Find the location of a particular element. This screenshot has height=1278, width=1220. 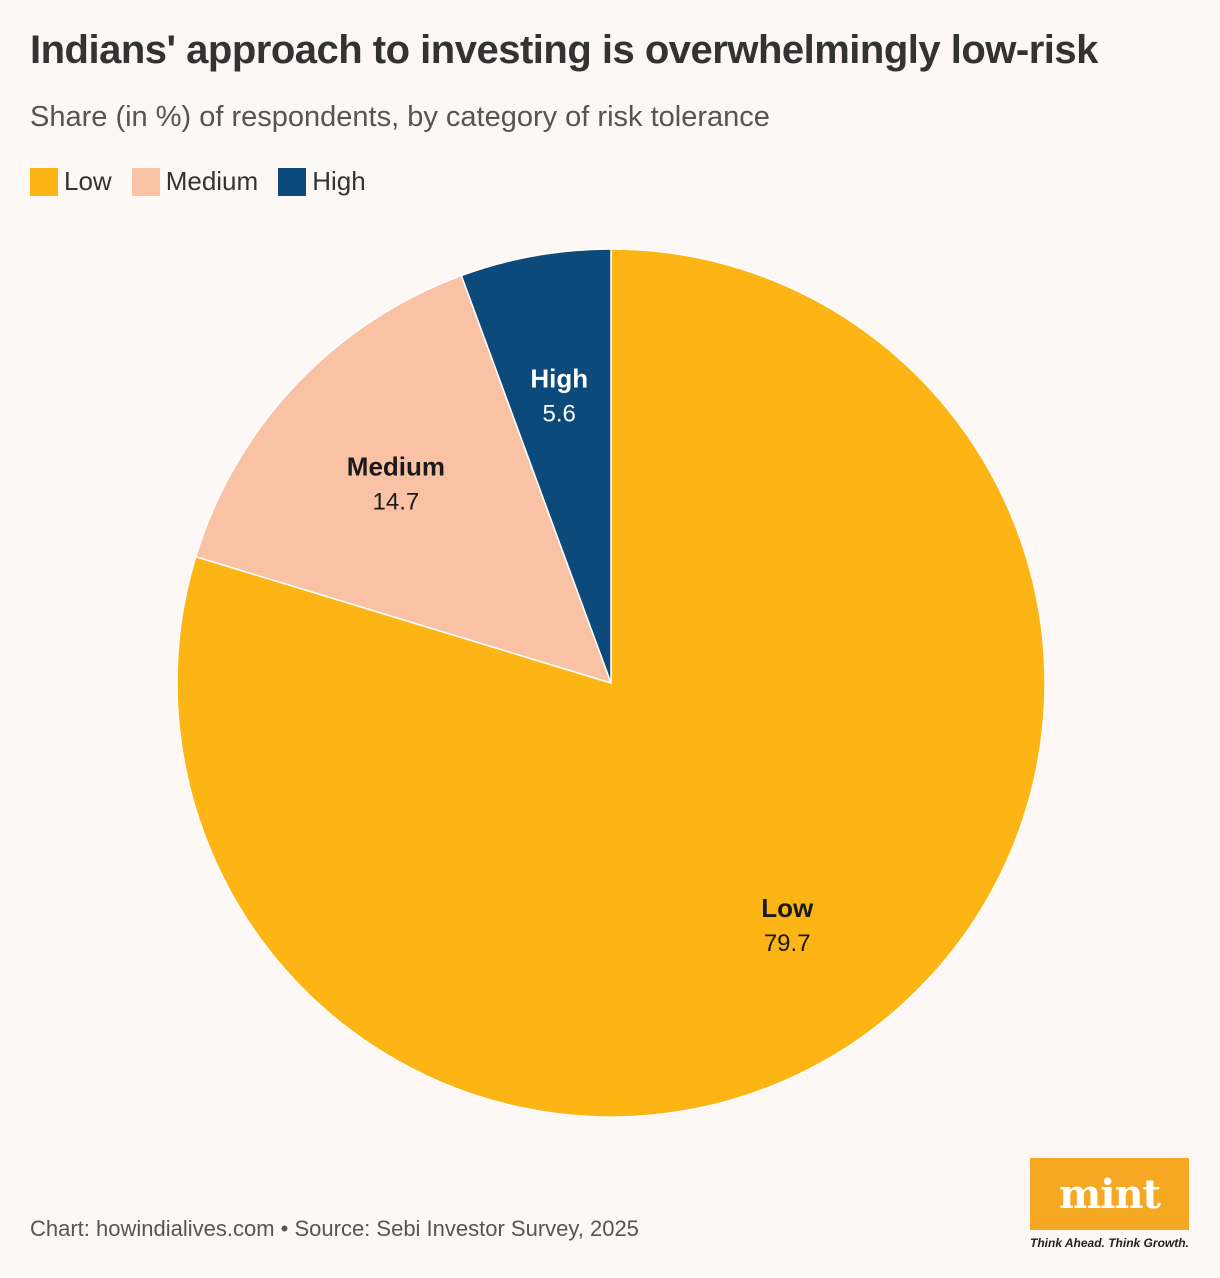

slice-label-medium: Medium is located at coordinates (396, 467).